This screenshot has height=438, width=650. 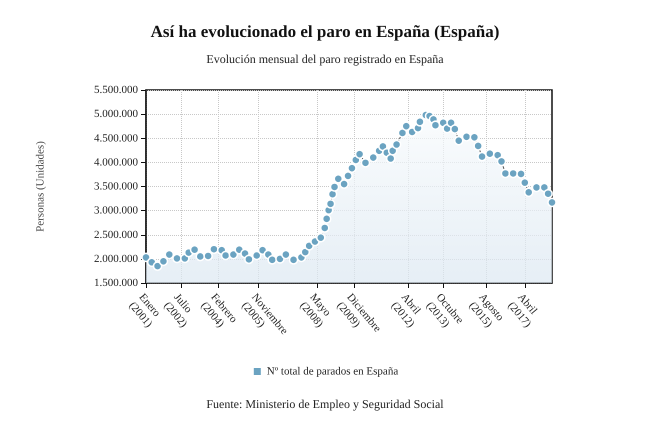 I want to click on y-tick-label: 4.500.000, so click(x=116, y=138).